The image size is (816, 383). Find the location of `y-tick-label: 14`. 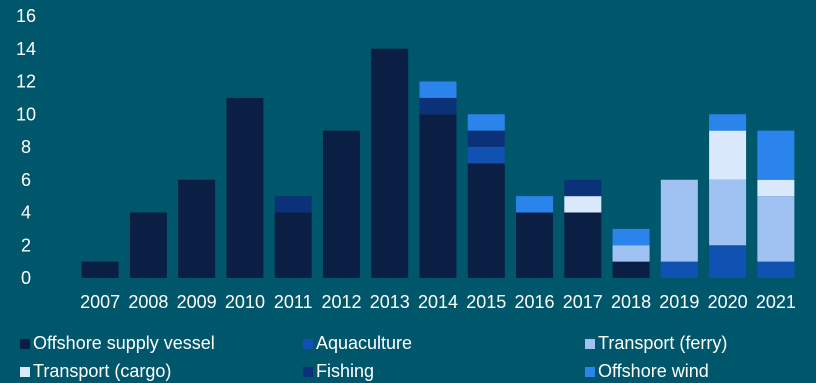

y-tick-label: 14 is located at coordinates (26, 49).